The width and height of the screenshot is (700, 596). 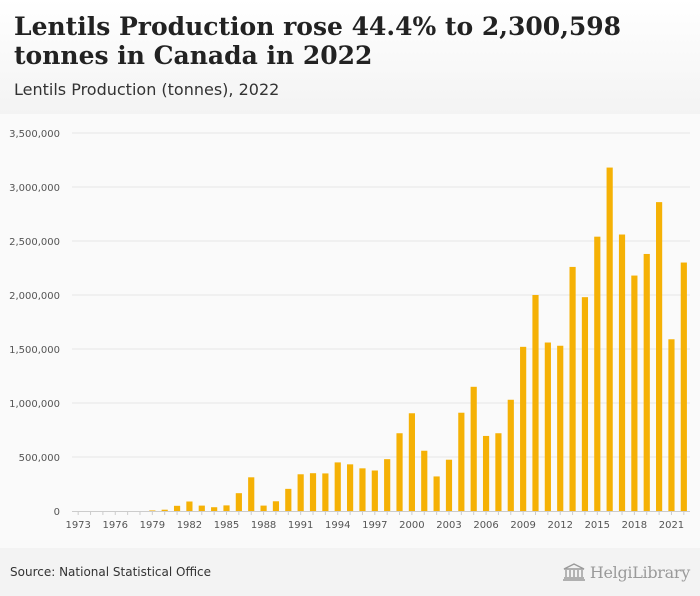 I want to click on x-tick-label: 2009, so click(x=522, y=525).